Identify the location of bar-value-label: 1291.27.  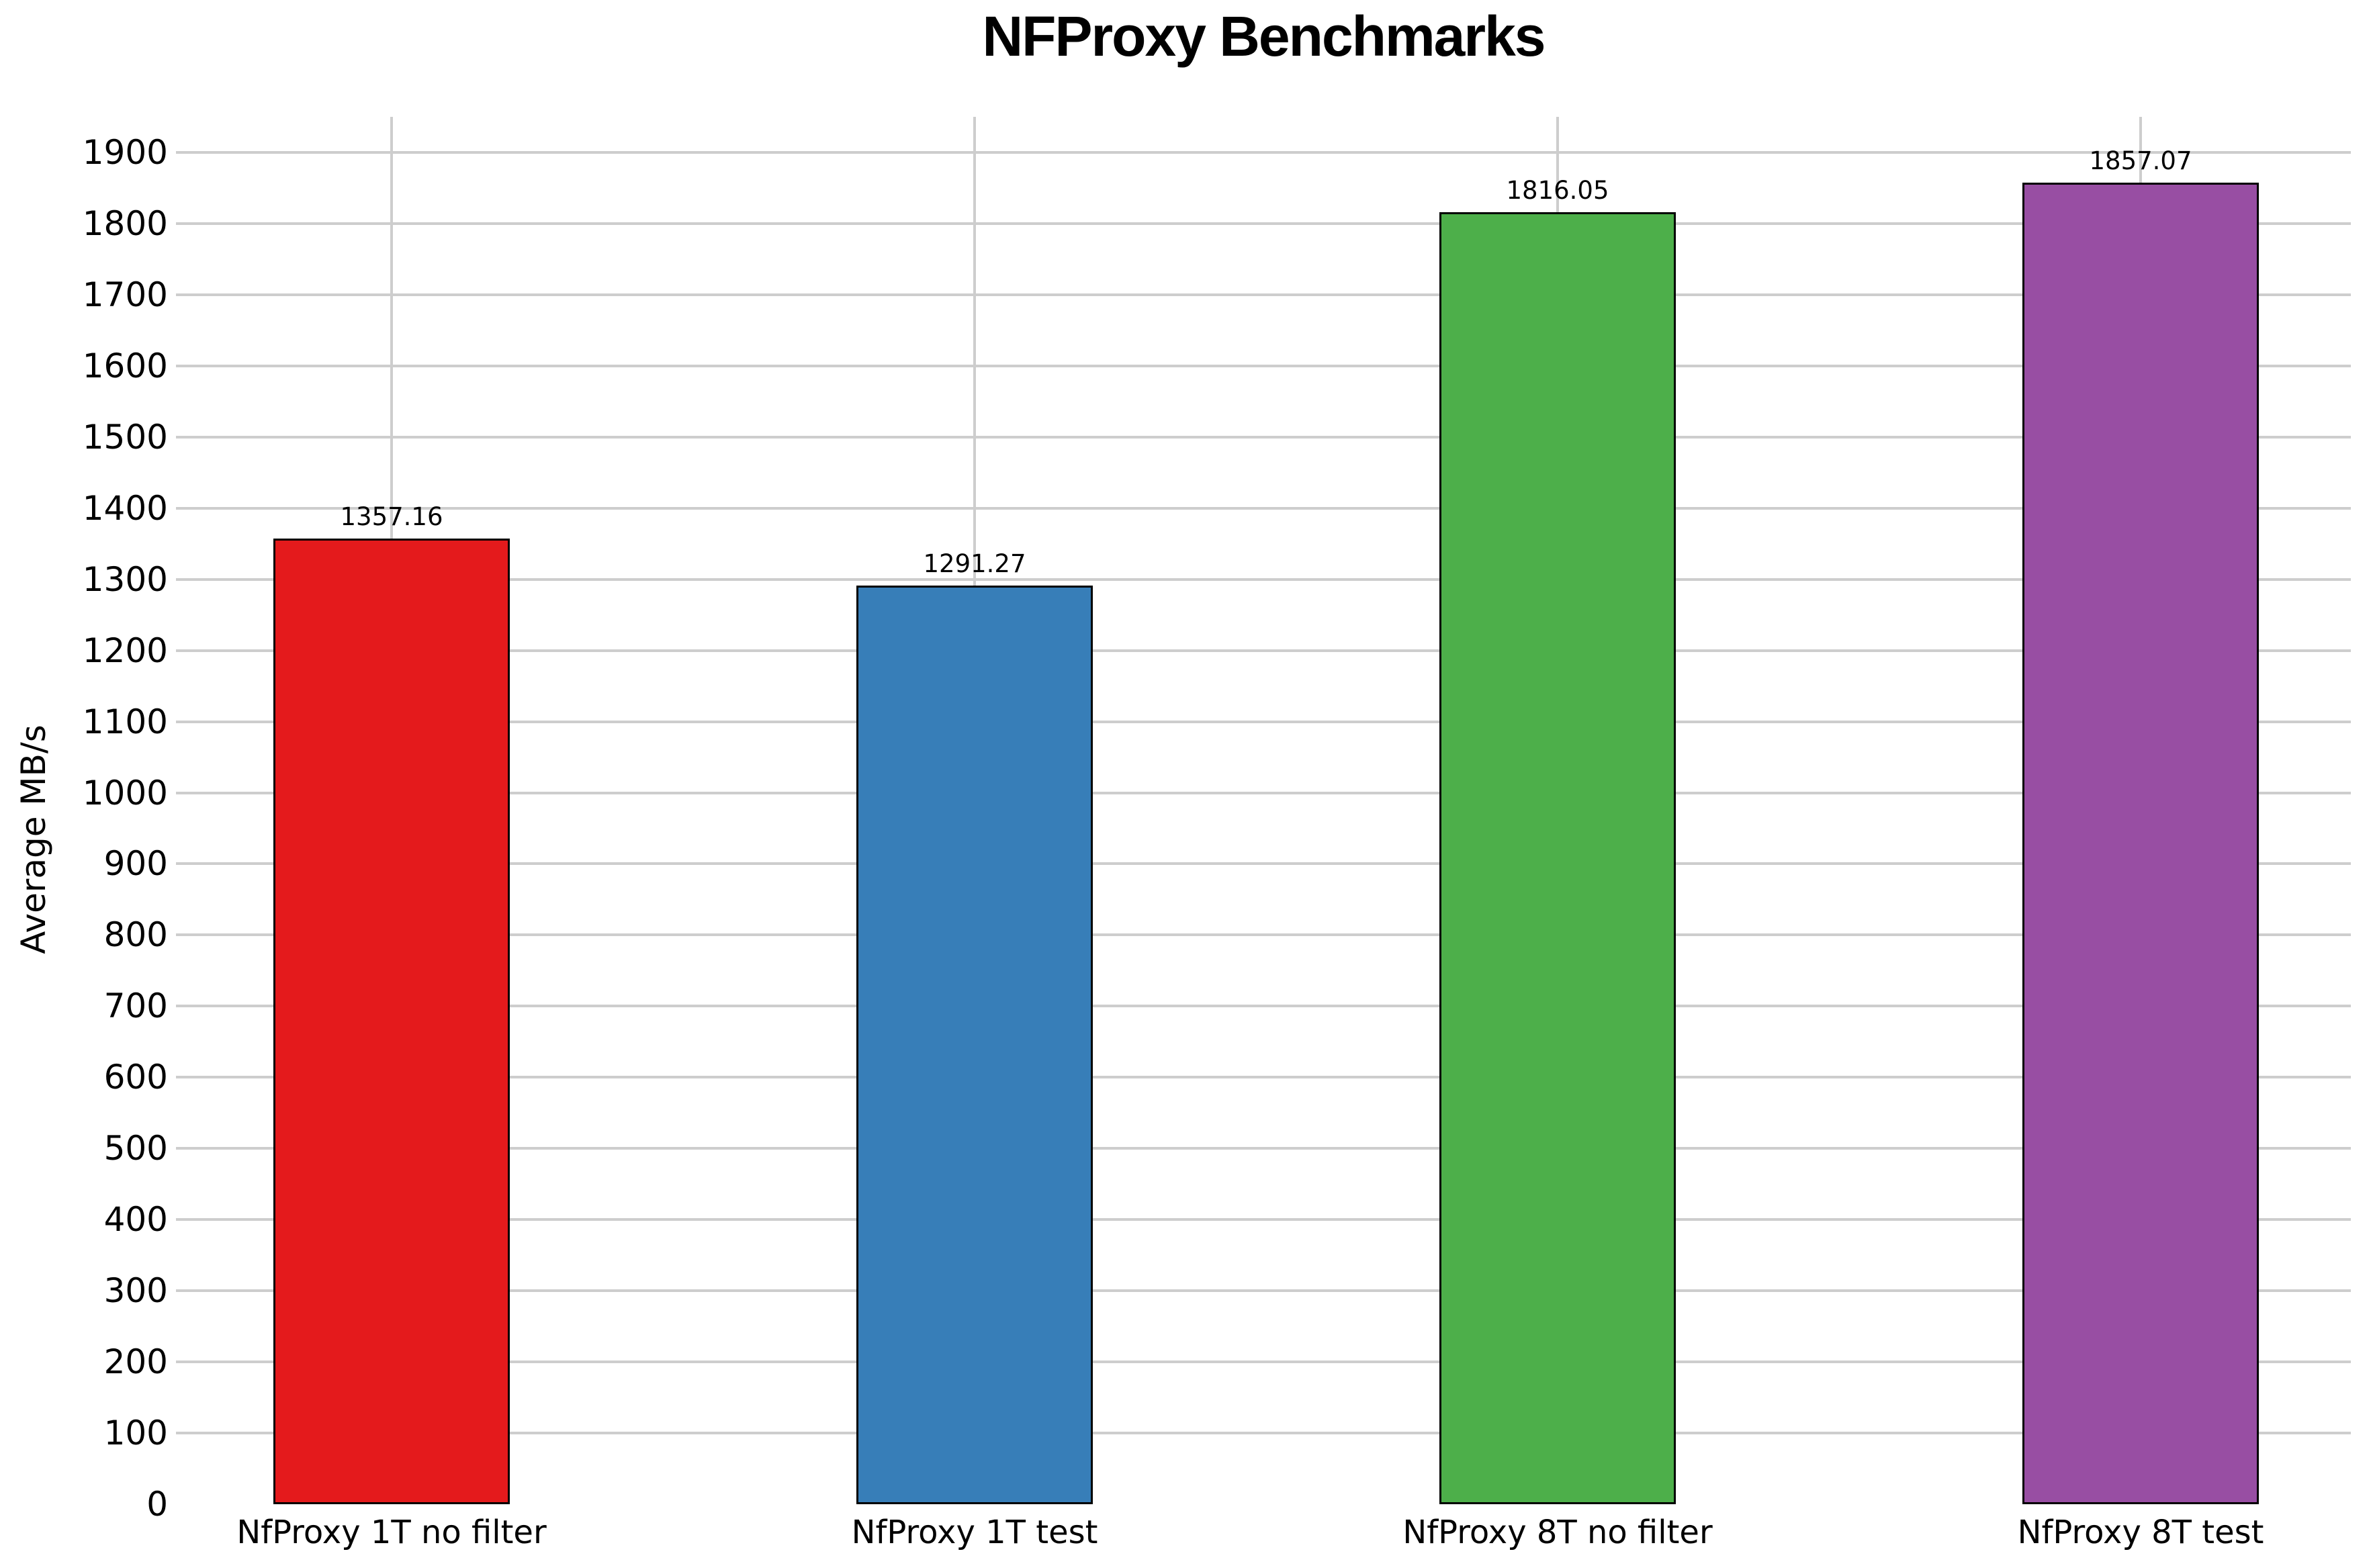
(975, 563).